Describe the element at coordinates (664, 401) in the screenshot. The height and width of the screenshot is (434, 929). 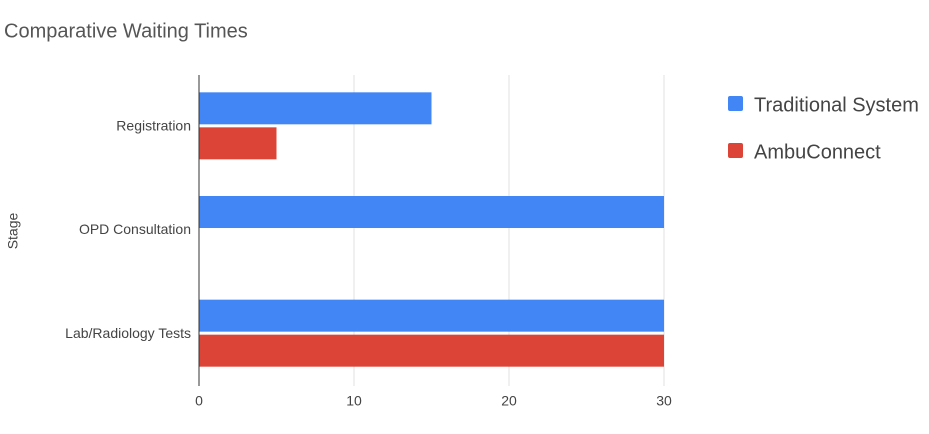
I see `x-tick-label: 30` at that location.